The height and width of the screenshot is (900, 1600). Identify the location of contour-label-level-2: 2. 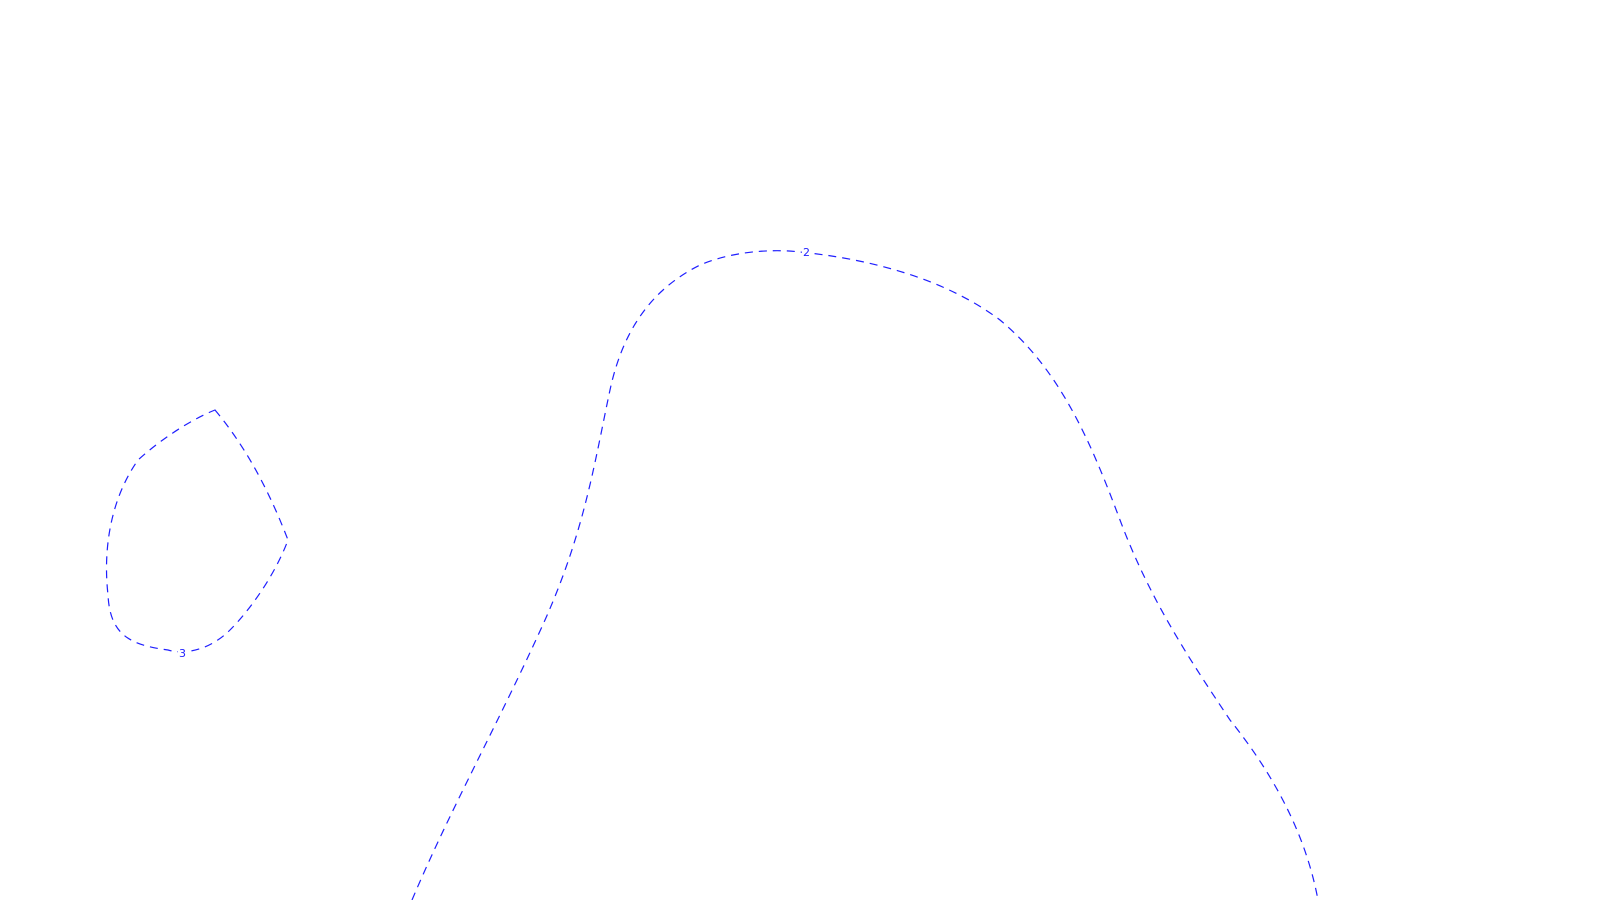
(806, 252).